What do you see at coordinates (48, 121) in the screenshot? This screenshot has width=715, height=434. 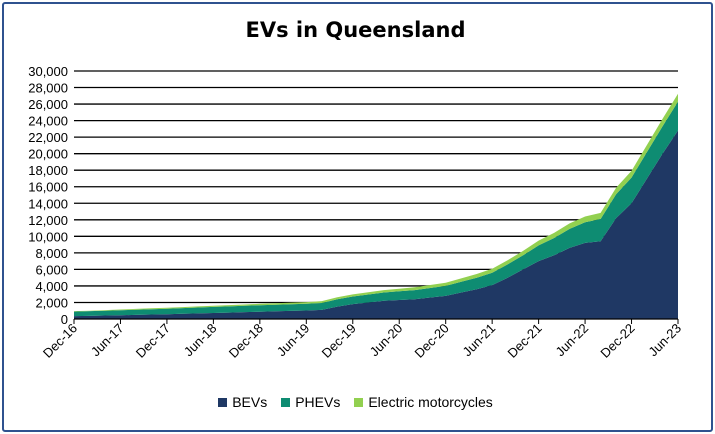 I see `y-tick-label: 24,000` at bounding box center [48, 121].